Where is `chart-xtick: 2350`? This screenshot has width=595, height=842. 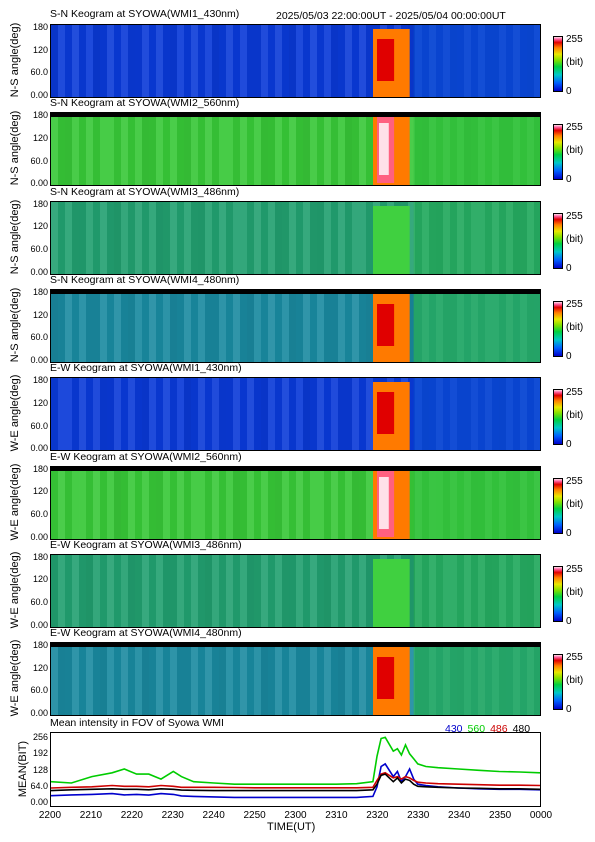 chart-xtick: 2350 is located at coordinates (500, 815).